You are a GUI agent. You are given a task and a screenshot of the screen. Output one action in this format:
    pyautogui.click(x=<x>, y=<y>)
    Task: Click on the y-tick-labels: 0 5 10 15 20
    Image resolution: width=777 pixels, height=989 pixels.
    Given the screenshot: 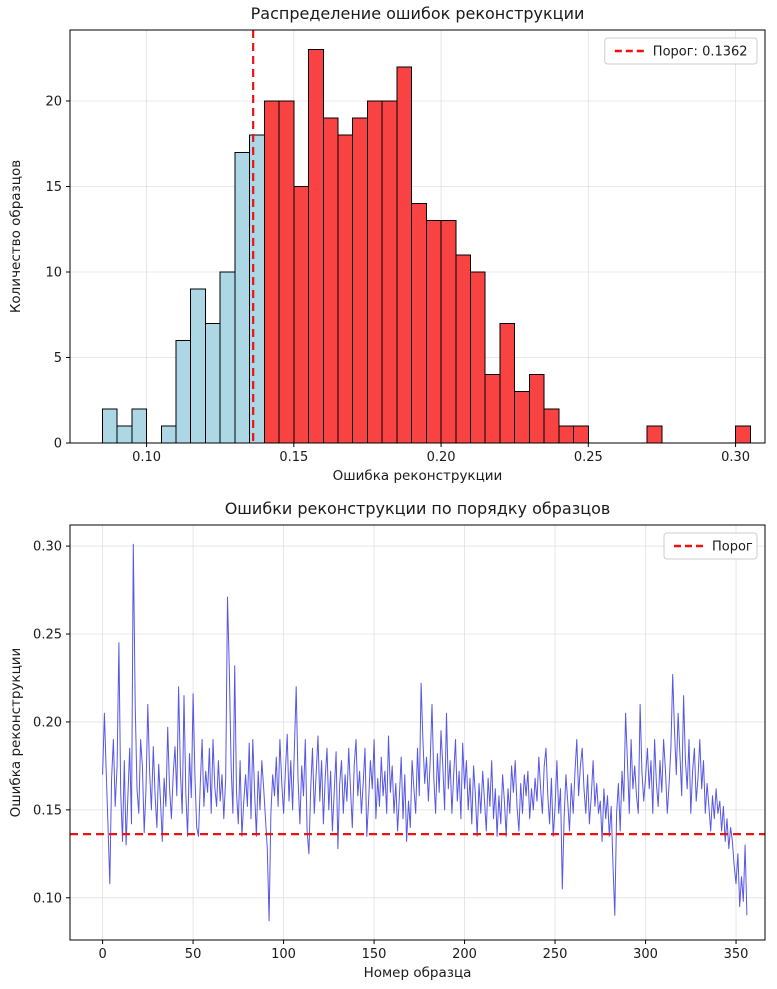 What is the action you would take?
    pyautogui.click(x=57, y=273)
    